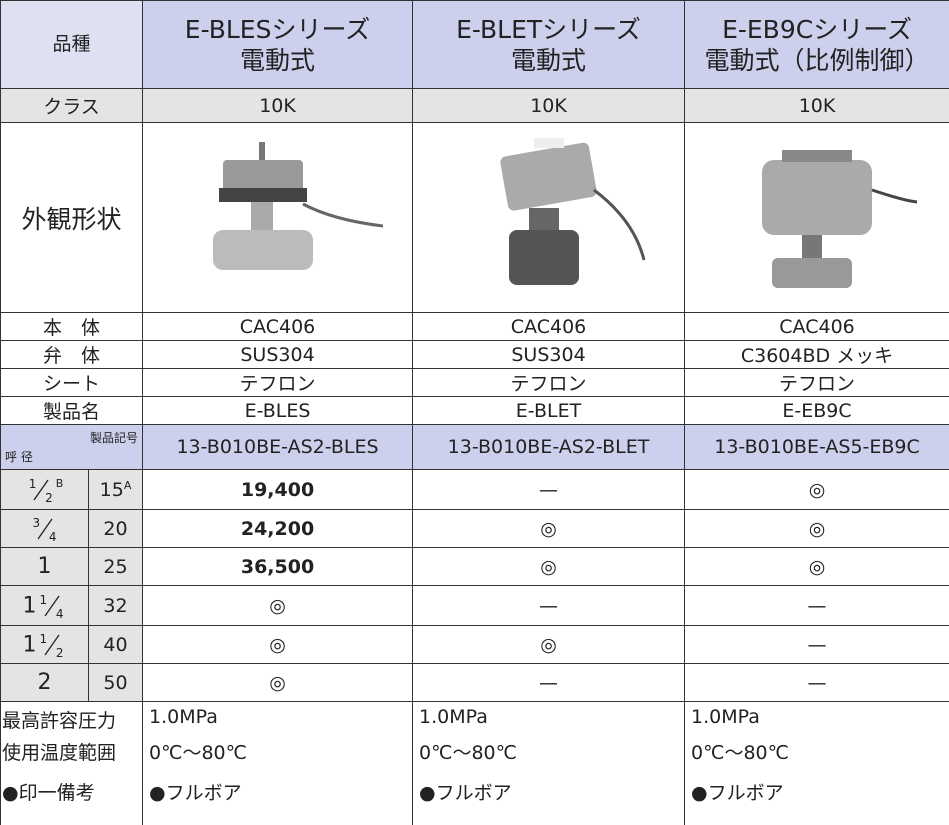 The height and width of the screenshot is (825, 949). I want to click on nominal-mm: 40, so click(116, 645).